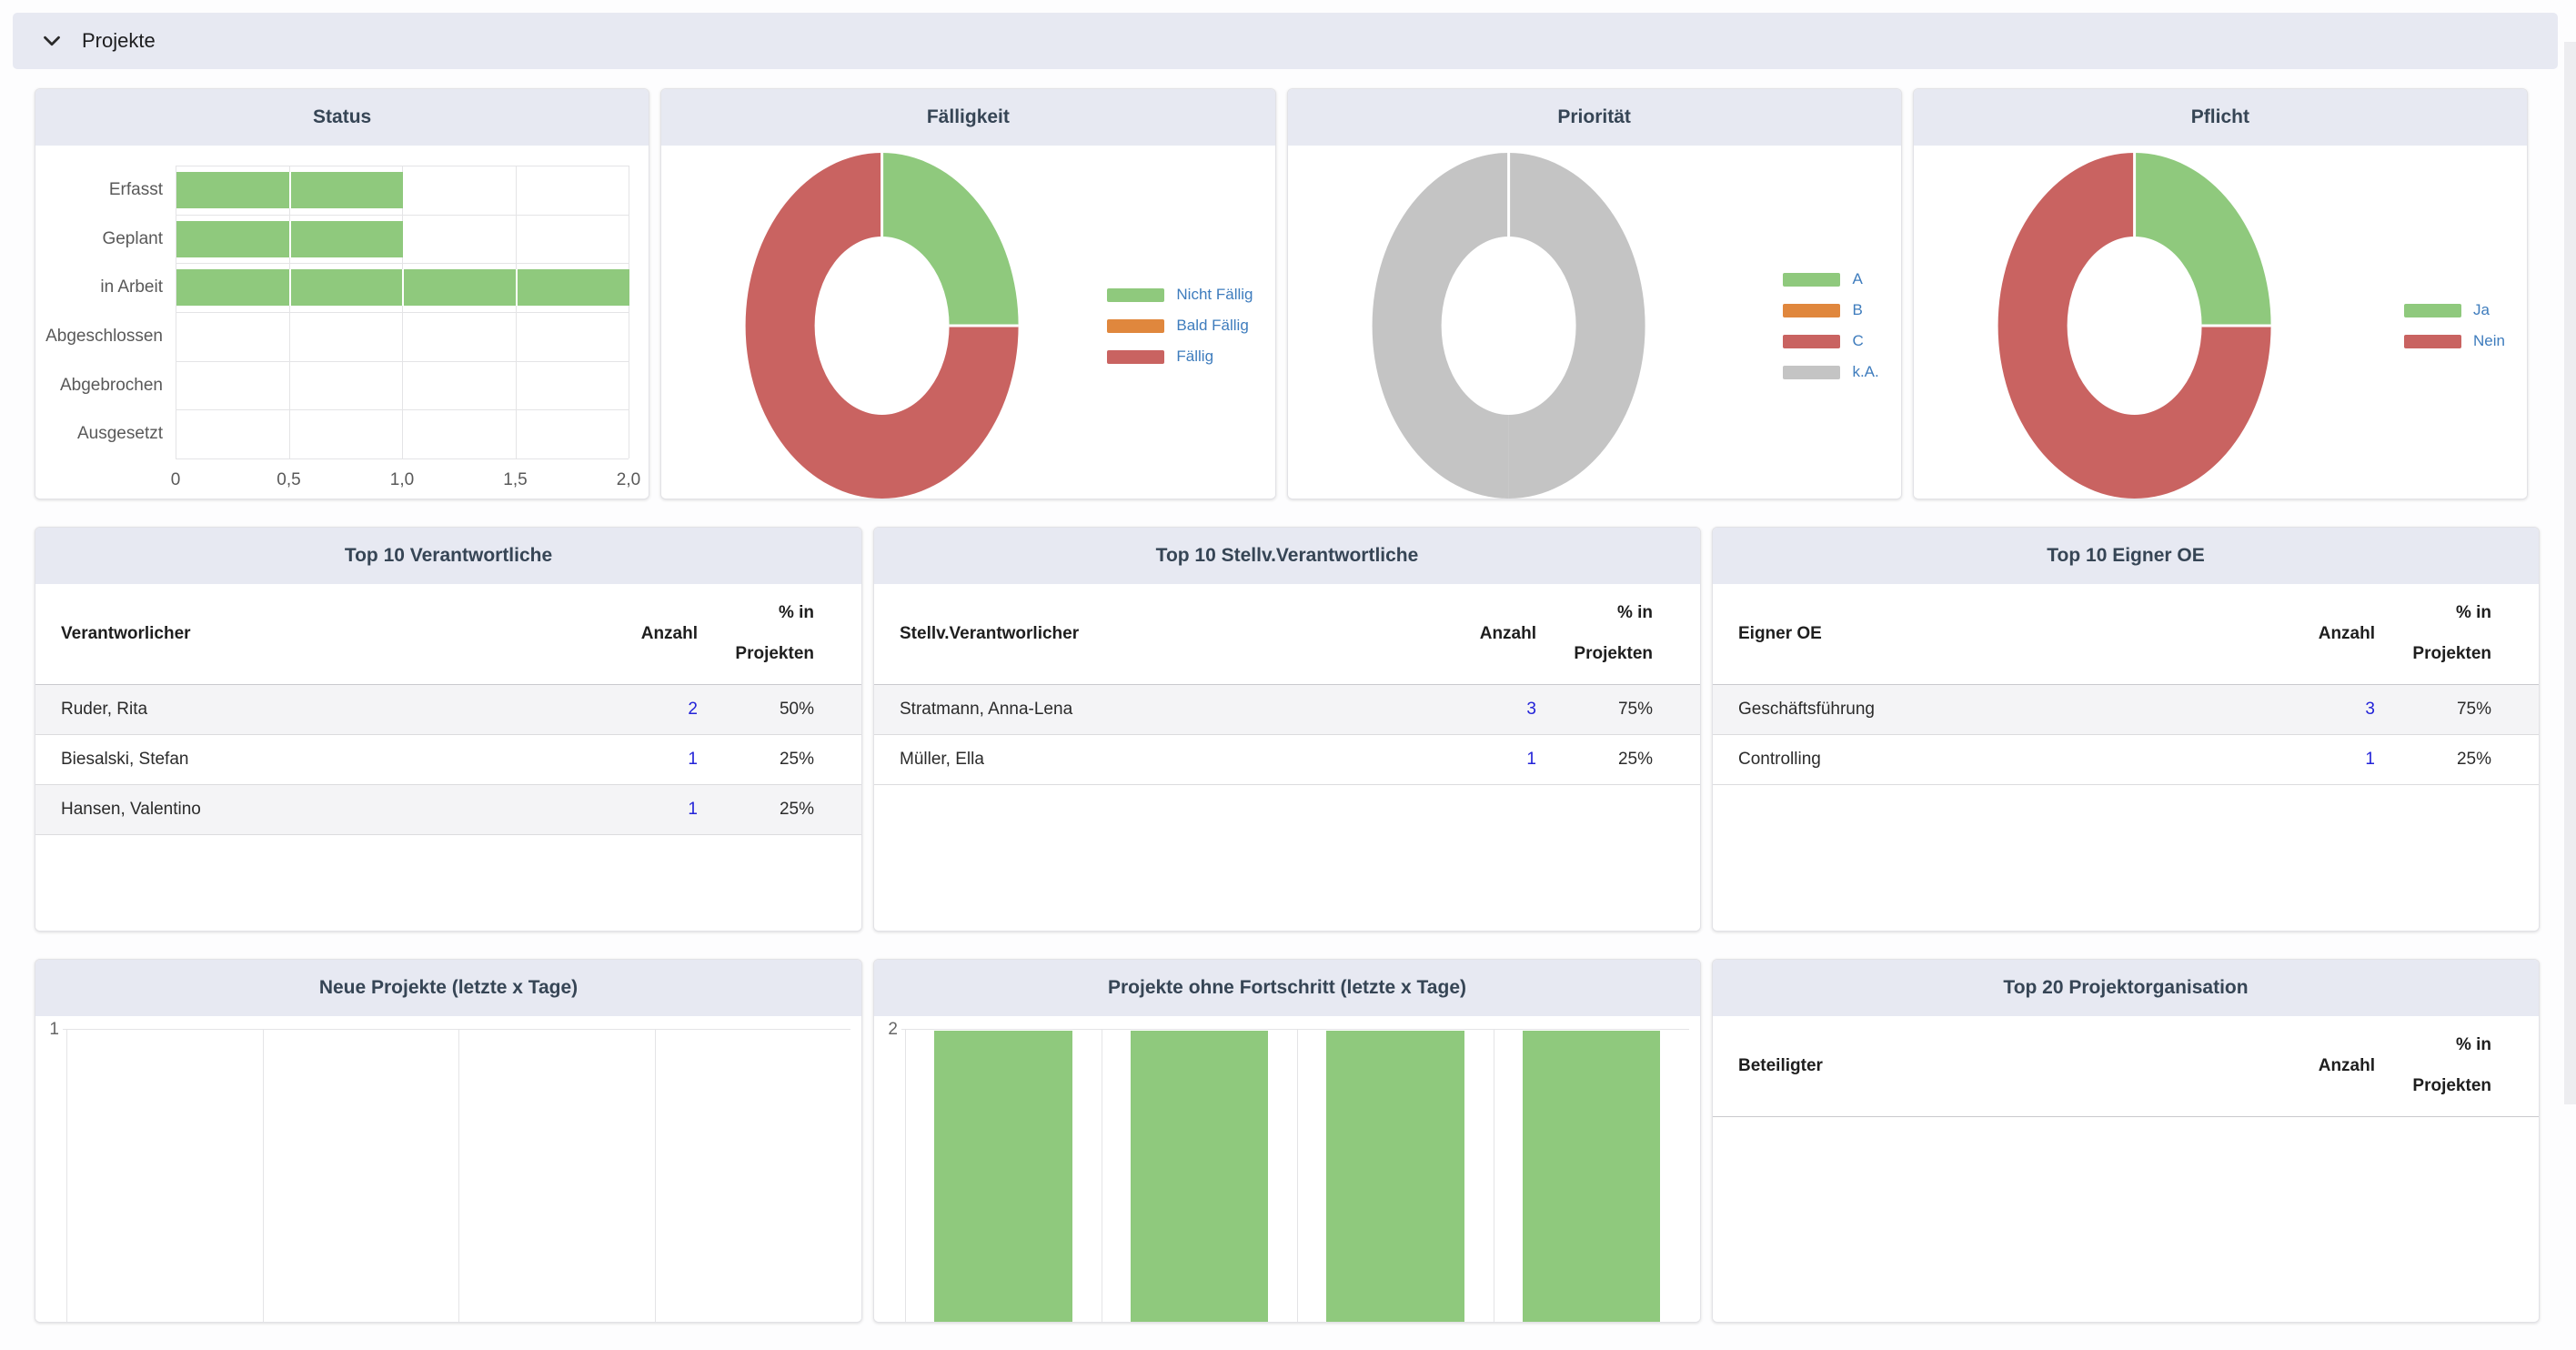 The width and height of the screenshot is (2576, 1350). Describe the element at coordinates (99, 385) in the screenshot. I see `category-label: Abgebrochen` at that location.